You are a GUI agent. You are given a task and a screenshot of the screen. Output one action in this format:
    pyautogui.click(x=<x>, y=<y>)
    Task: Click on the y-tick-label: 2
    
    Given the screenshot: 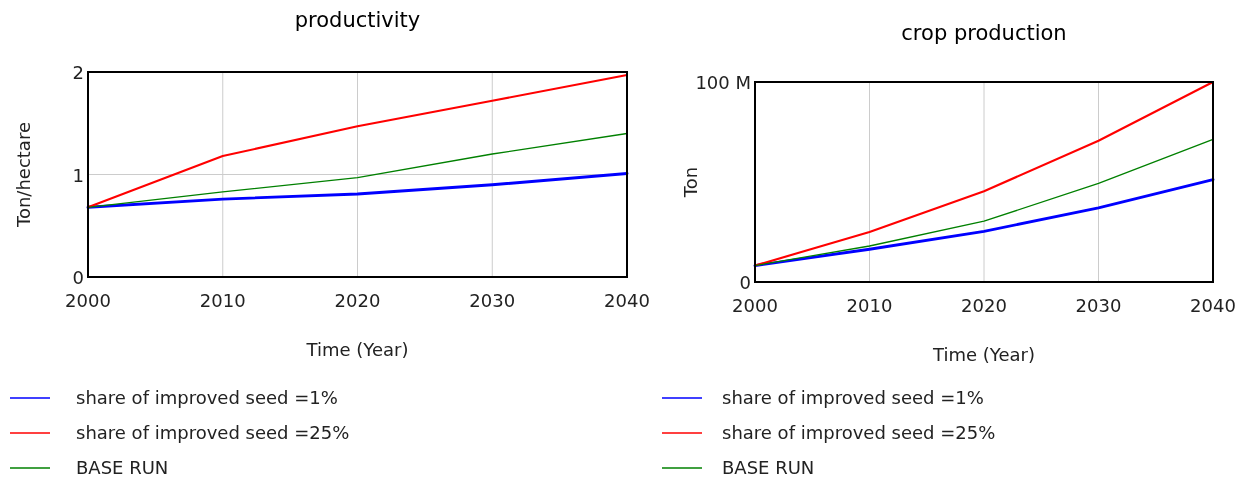 What is the action you would take?
    pyautogui.click(x=78, y=72)
    